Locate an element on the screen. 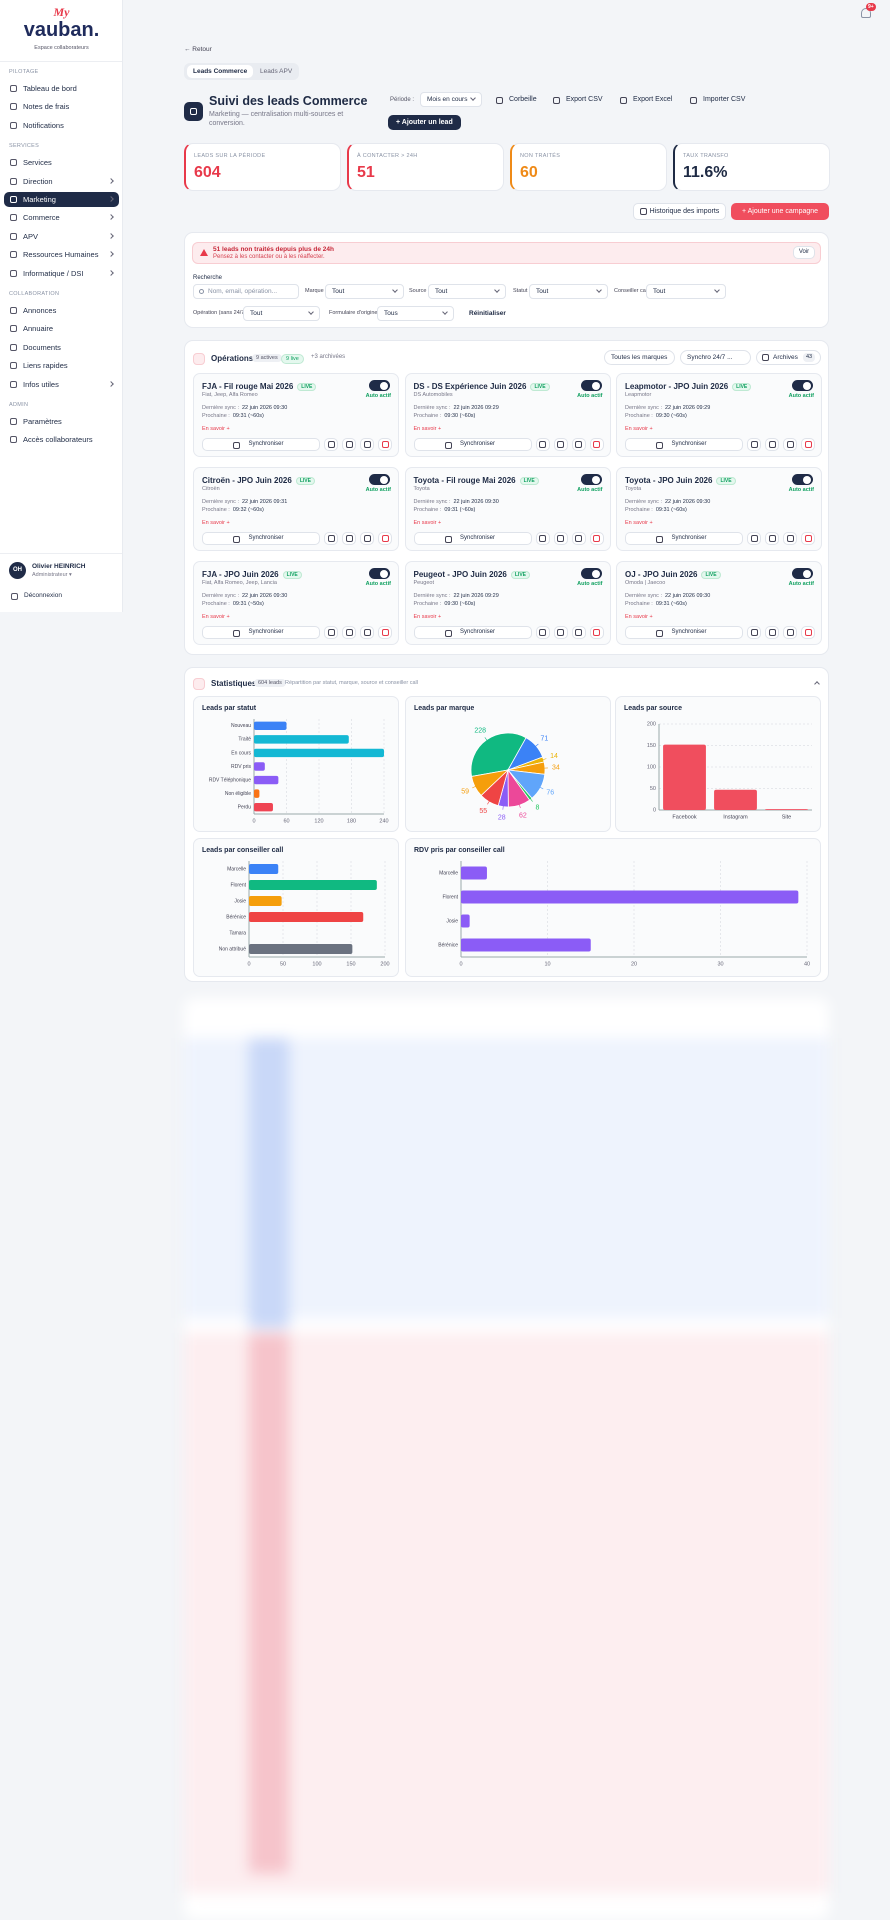 The height and width of the screenshot is (1920, 890). archived-toggle: +3 archivées is located at coordinates (328, 357).